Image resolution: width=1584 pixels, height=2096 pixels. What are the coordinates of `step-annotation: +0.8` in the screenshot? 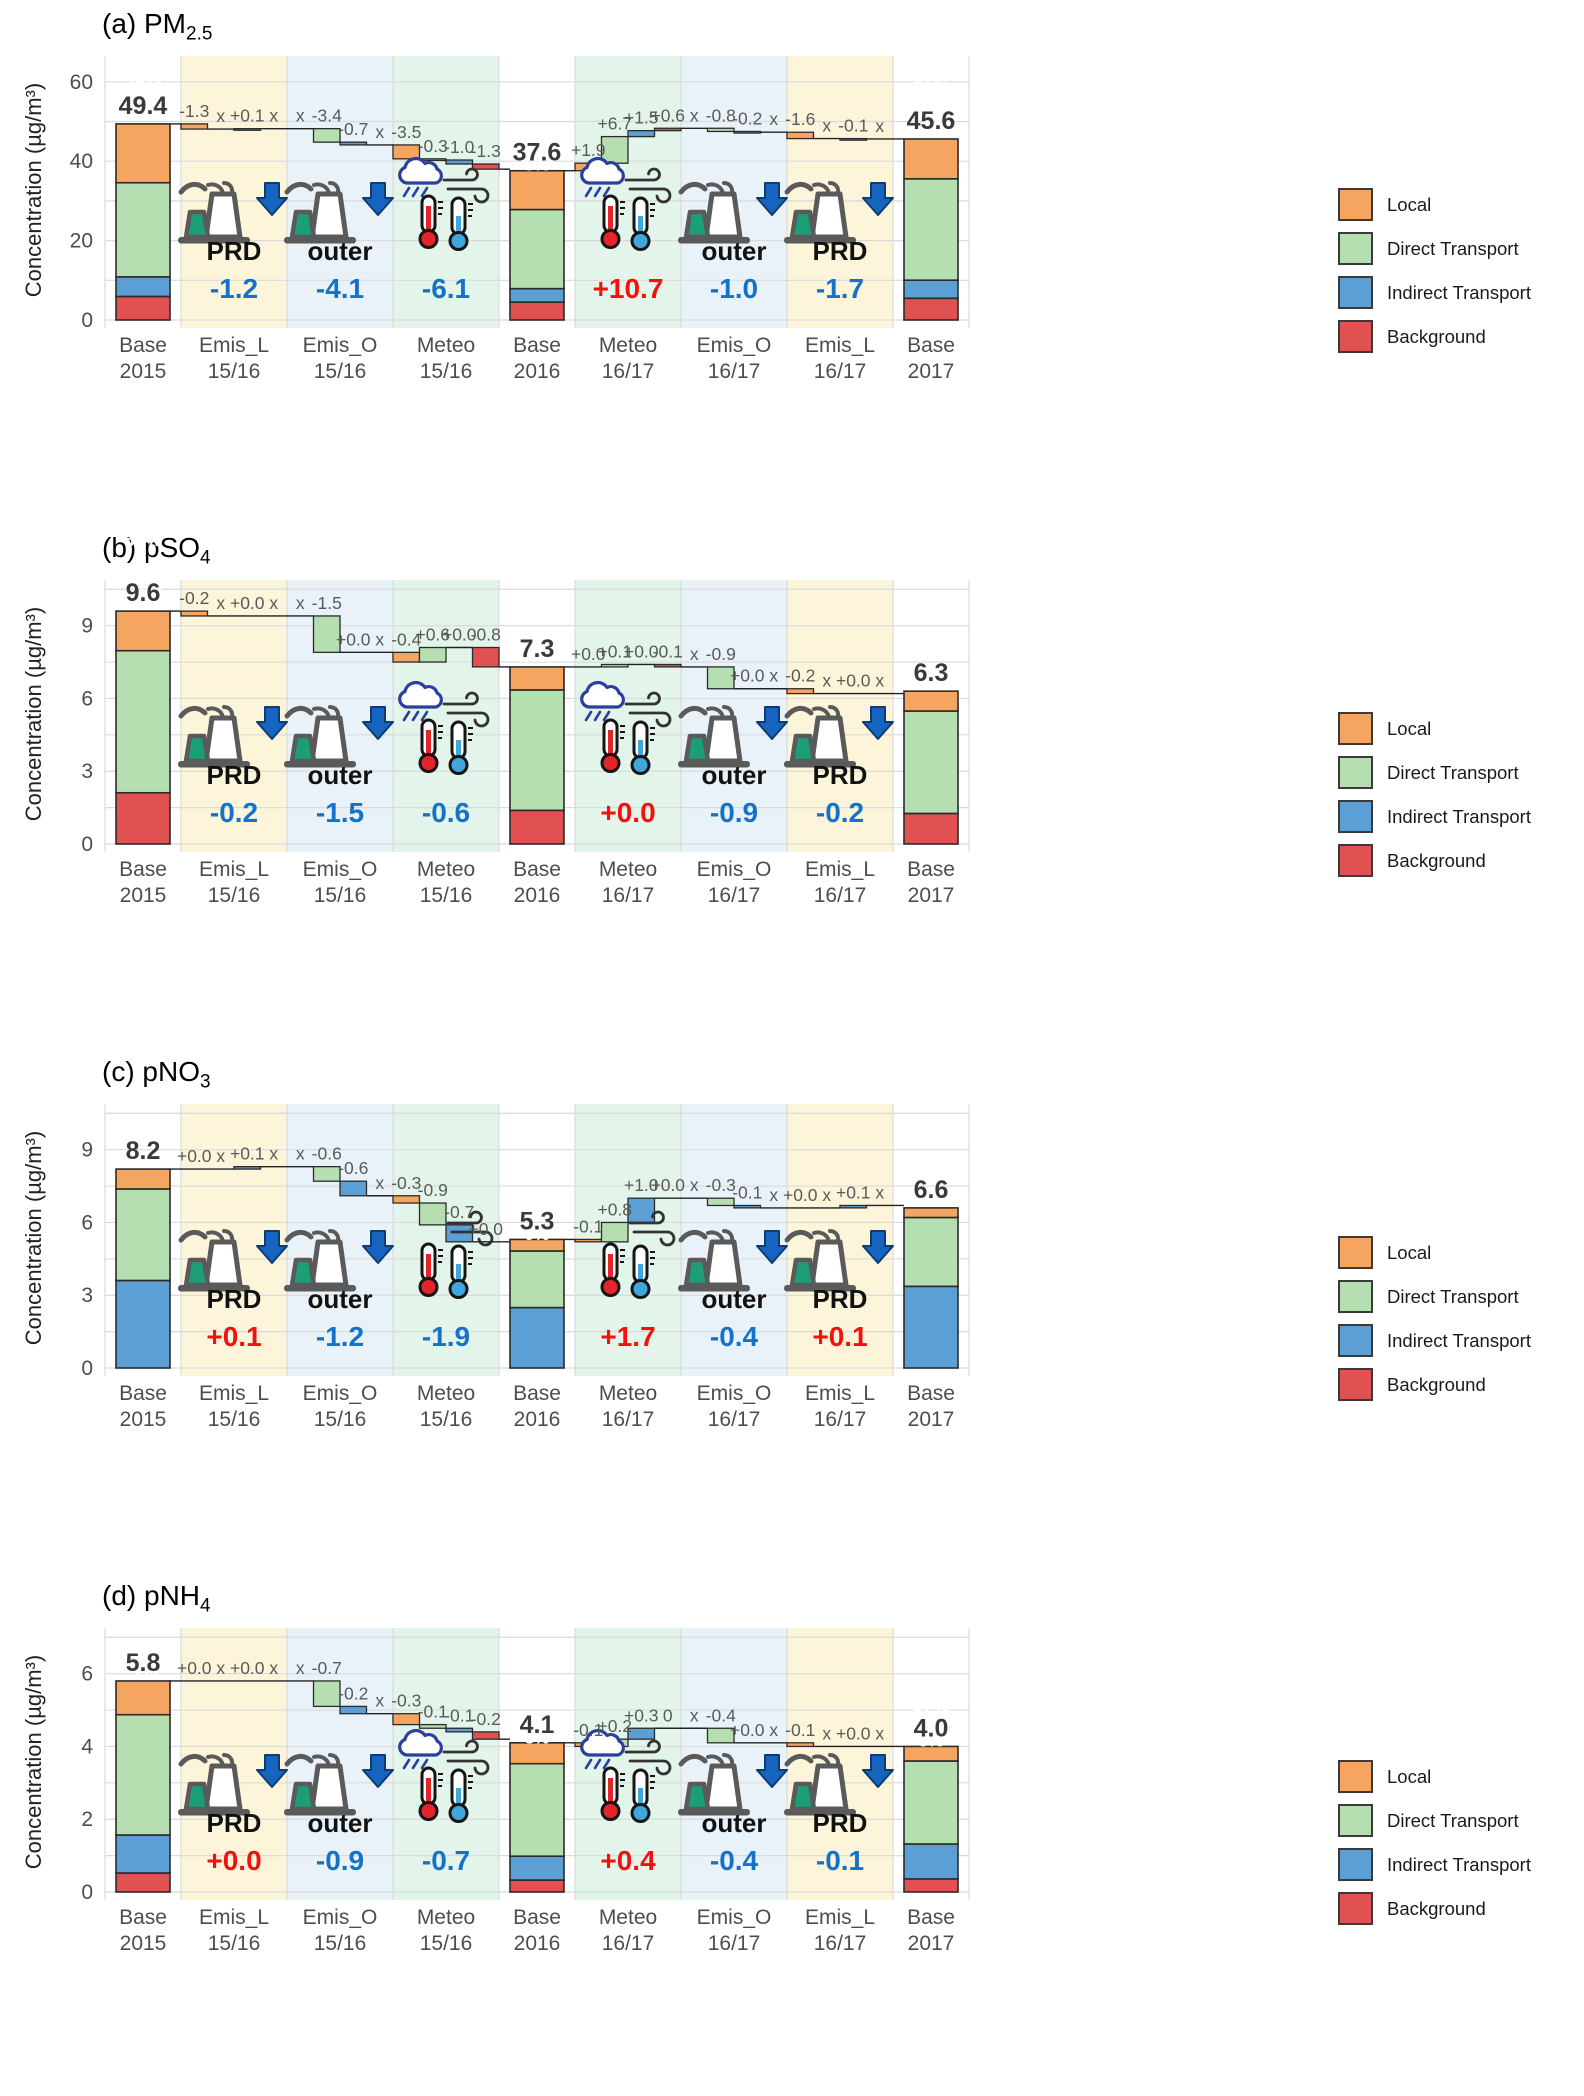 It's located at (614, 1209).